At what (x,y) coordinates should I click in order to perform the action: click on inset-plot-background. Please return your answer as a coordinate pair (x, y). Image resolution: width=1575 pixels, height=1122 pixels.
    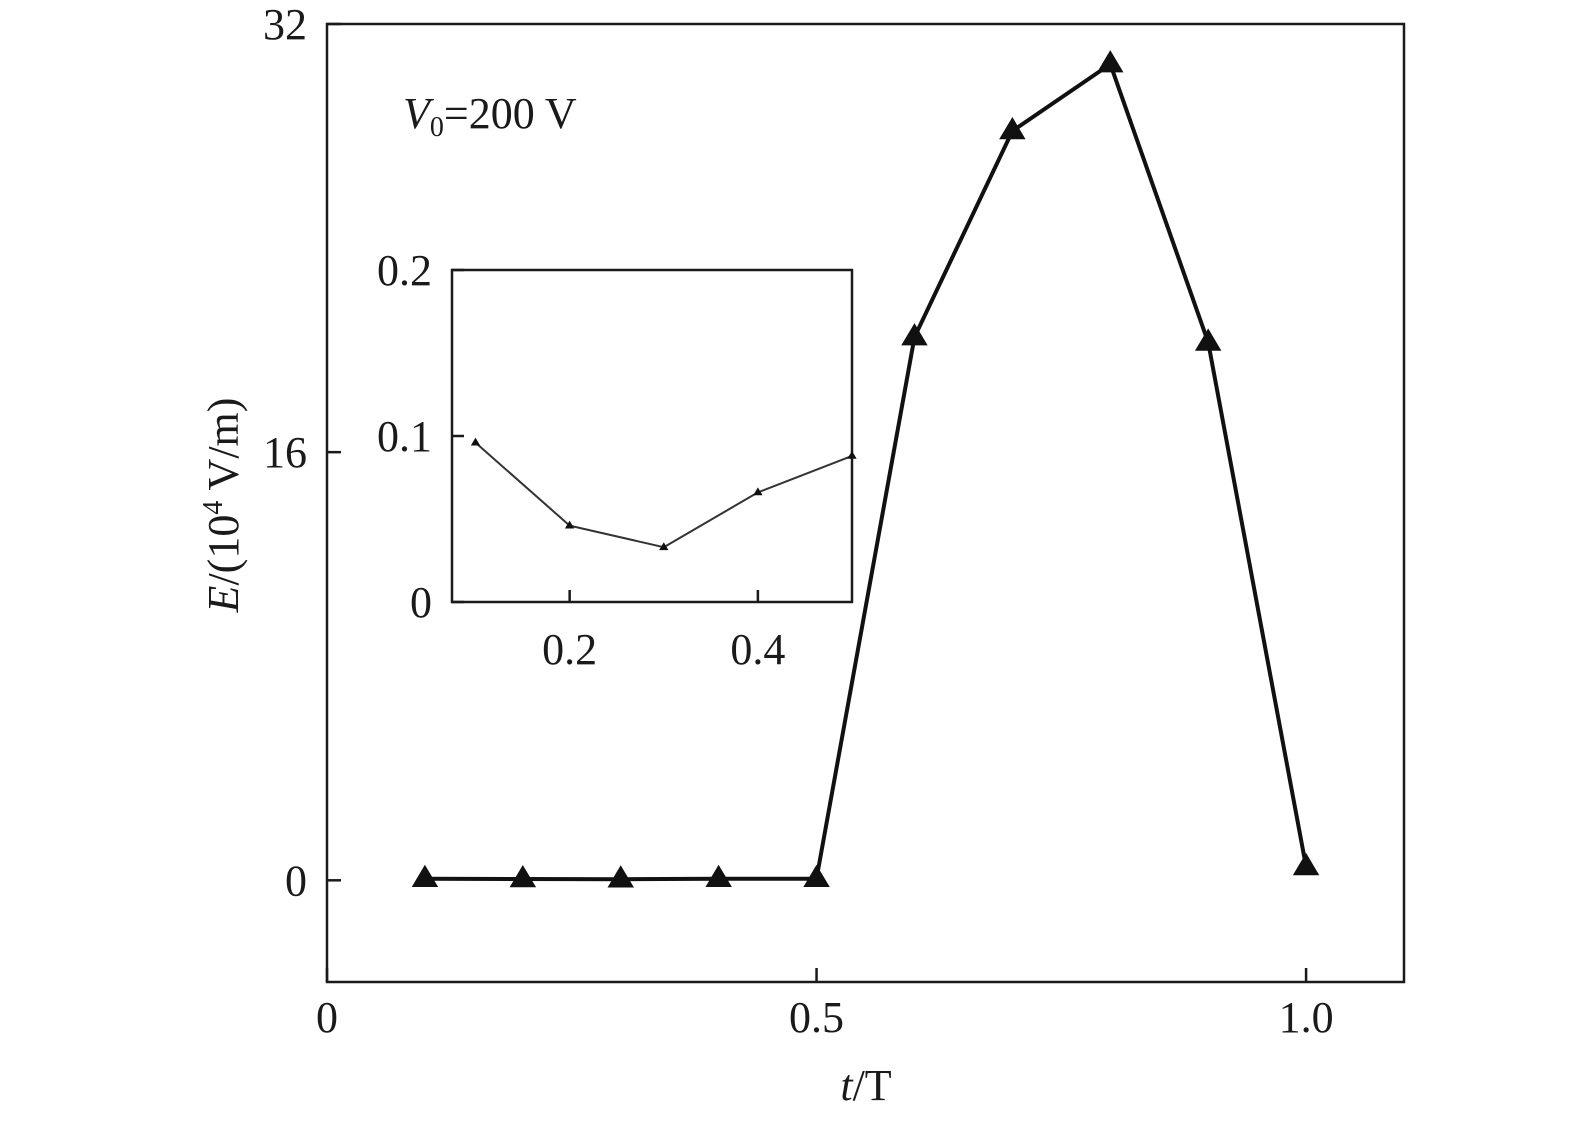
    Looking at the image, I should click on (652, 436).